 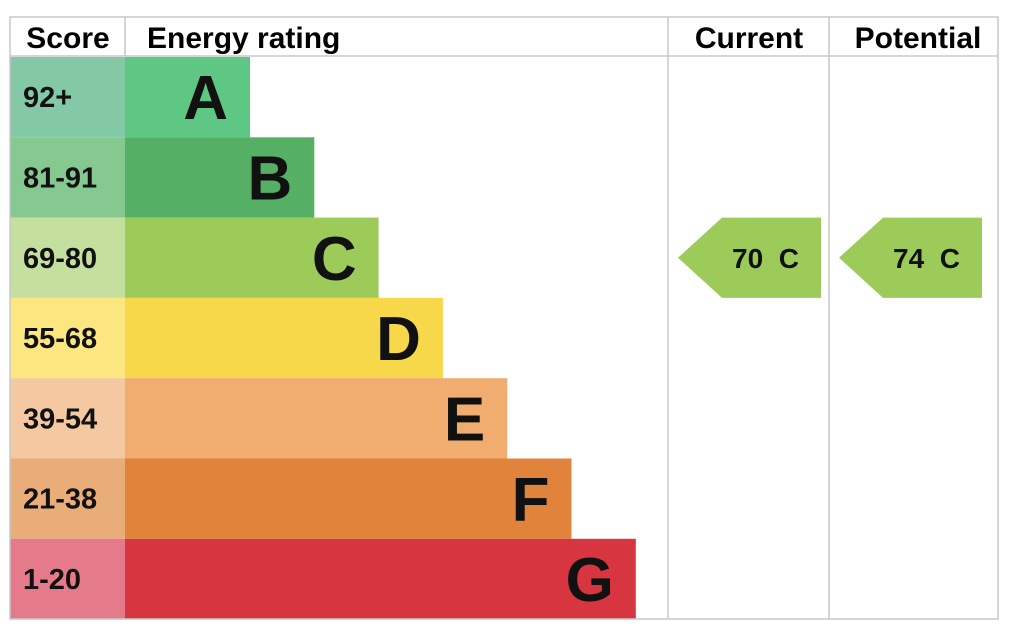 I want to click on score-cell-f, so click(x=67, y=498).